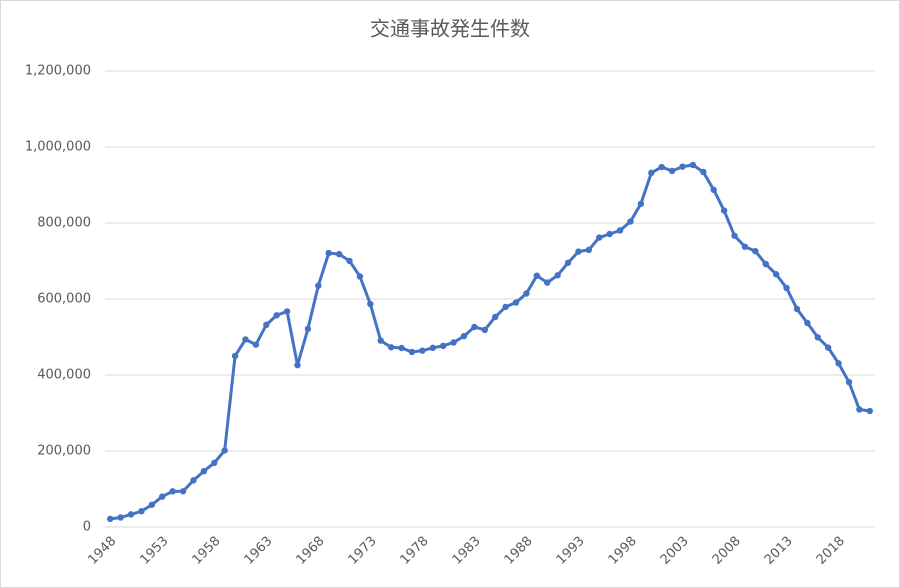 This screenshot has width=900, height=588. I want to click on y-tick-label: 400,000, so click(64, 375).